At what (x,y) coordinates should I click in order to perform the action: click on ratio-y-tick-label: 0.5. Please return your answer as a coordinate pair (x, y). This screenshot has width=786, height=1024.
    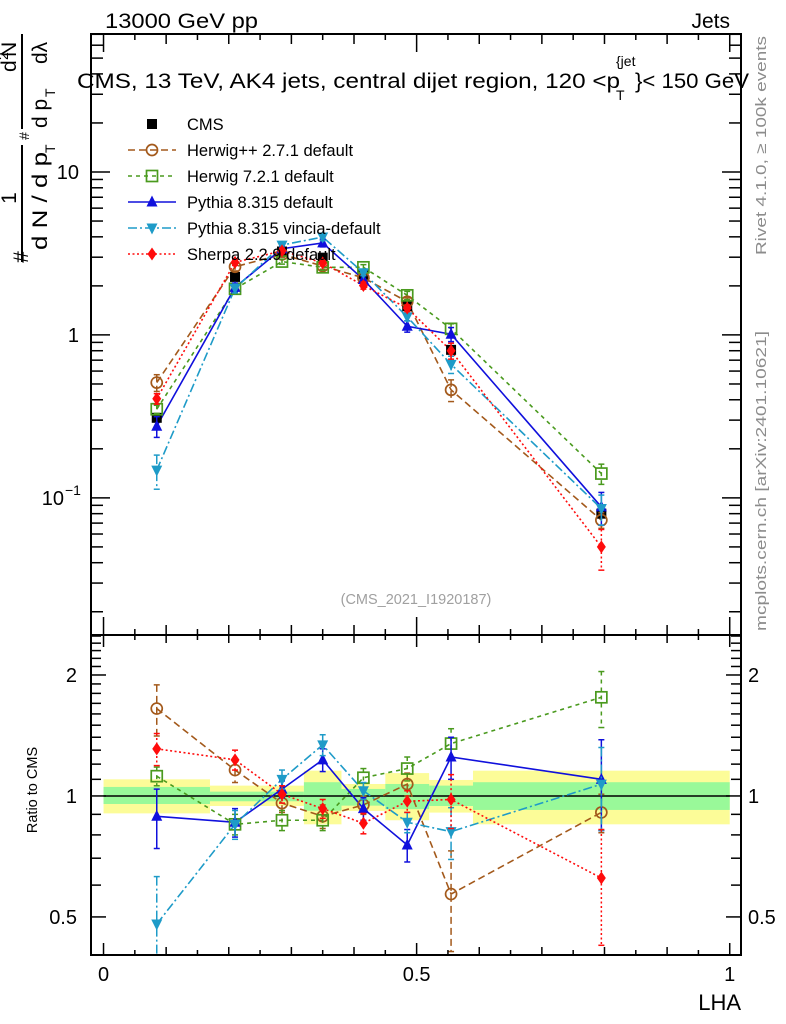
    Looking at the image, I should click on (63, 918).